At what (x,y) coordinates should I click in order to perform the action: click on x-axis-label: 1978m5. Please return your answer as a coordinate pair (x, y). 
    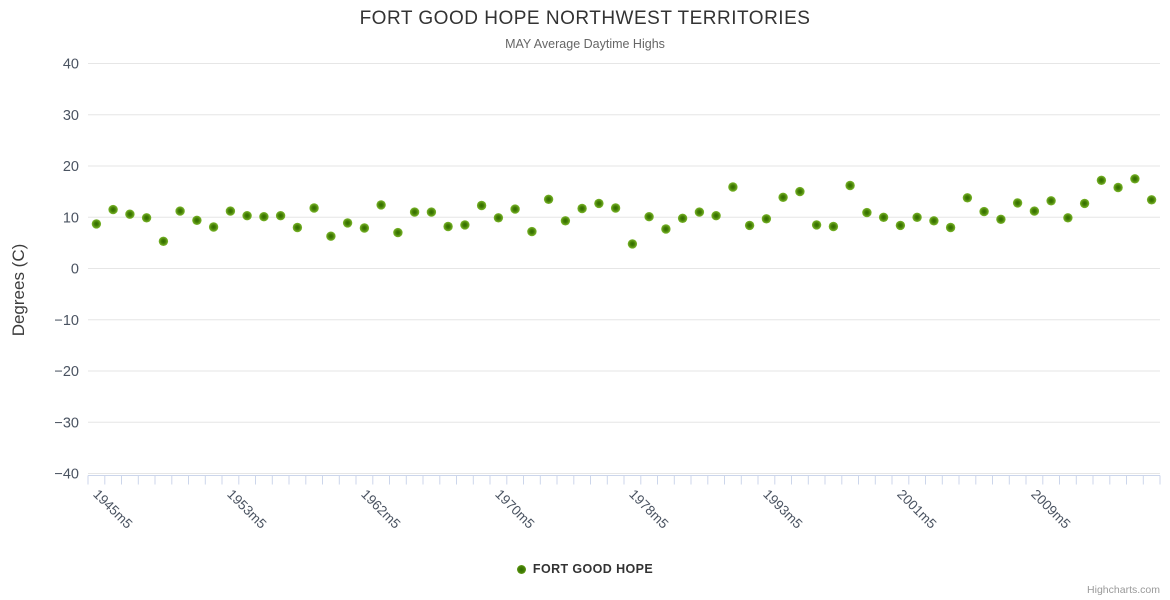
    Looking at the image, I should click on (648, 509).